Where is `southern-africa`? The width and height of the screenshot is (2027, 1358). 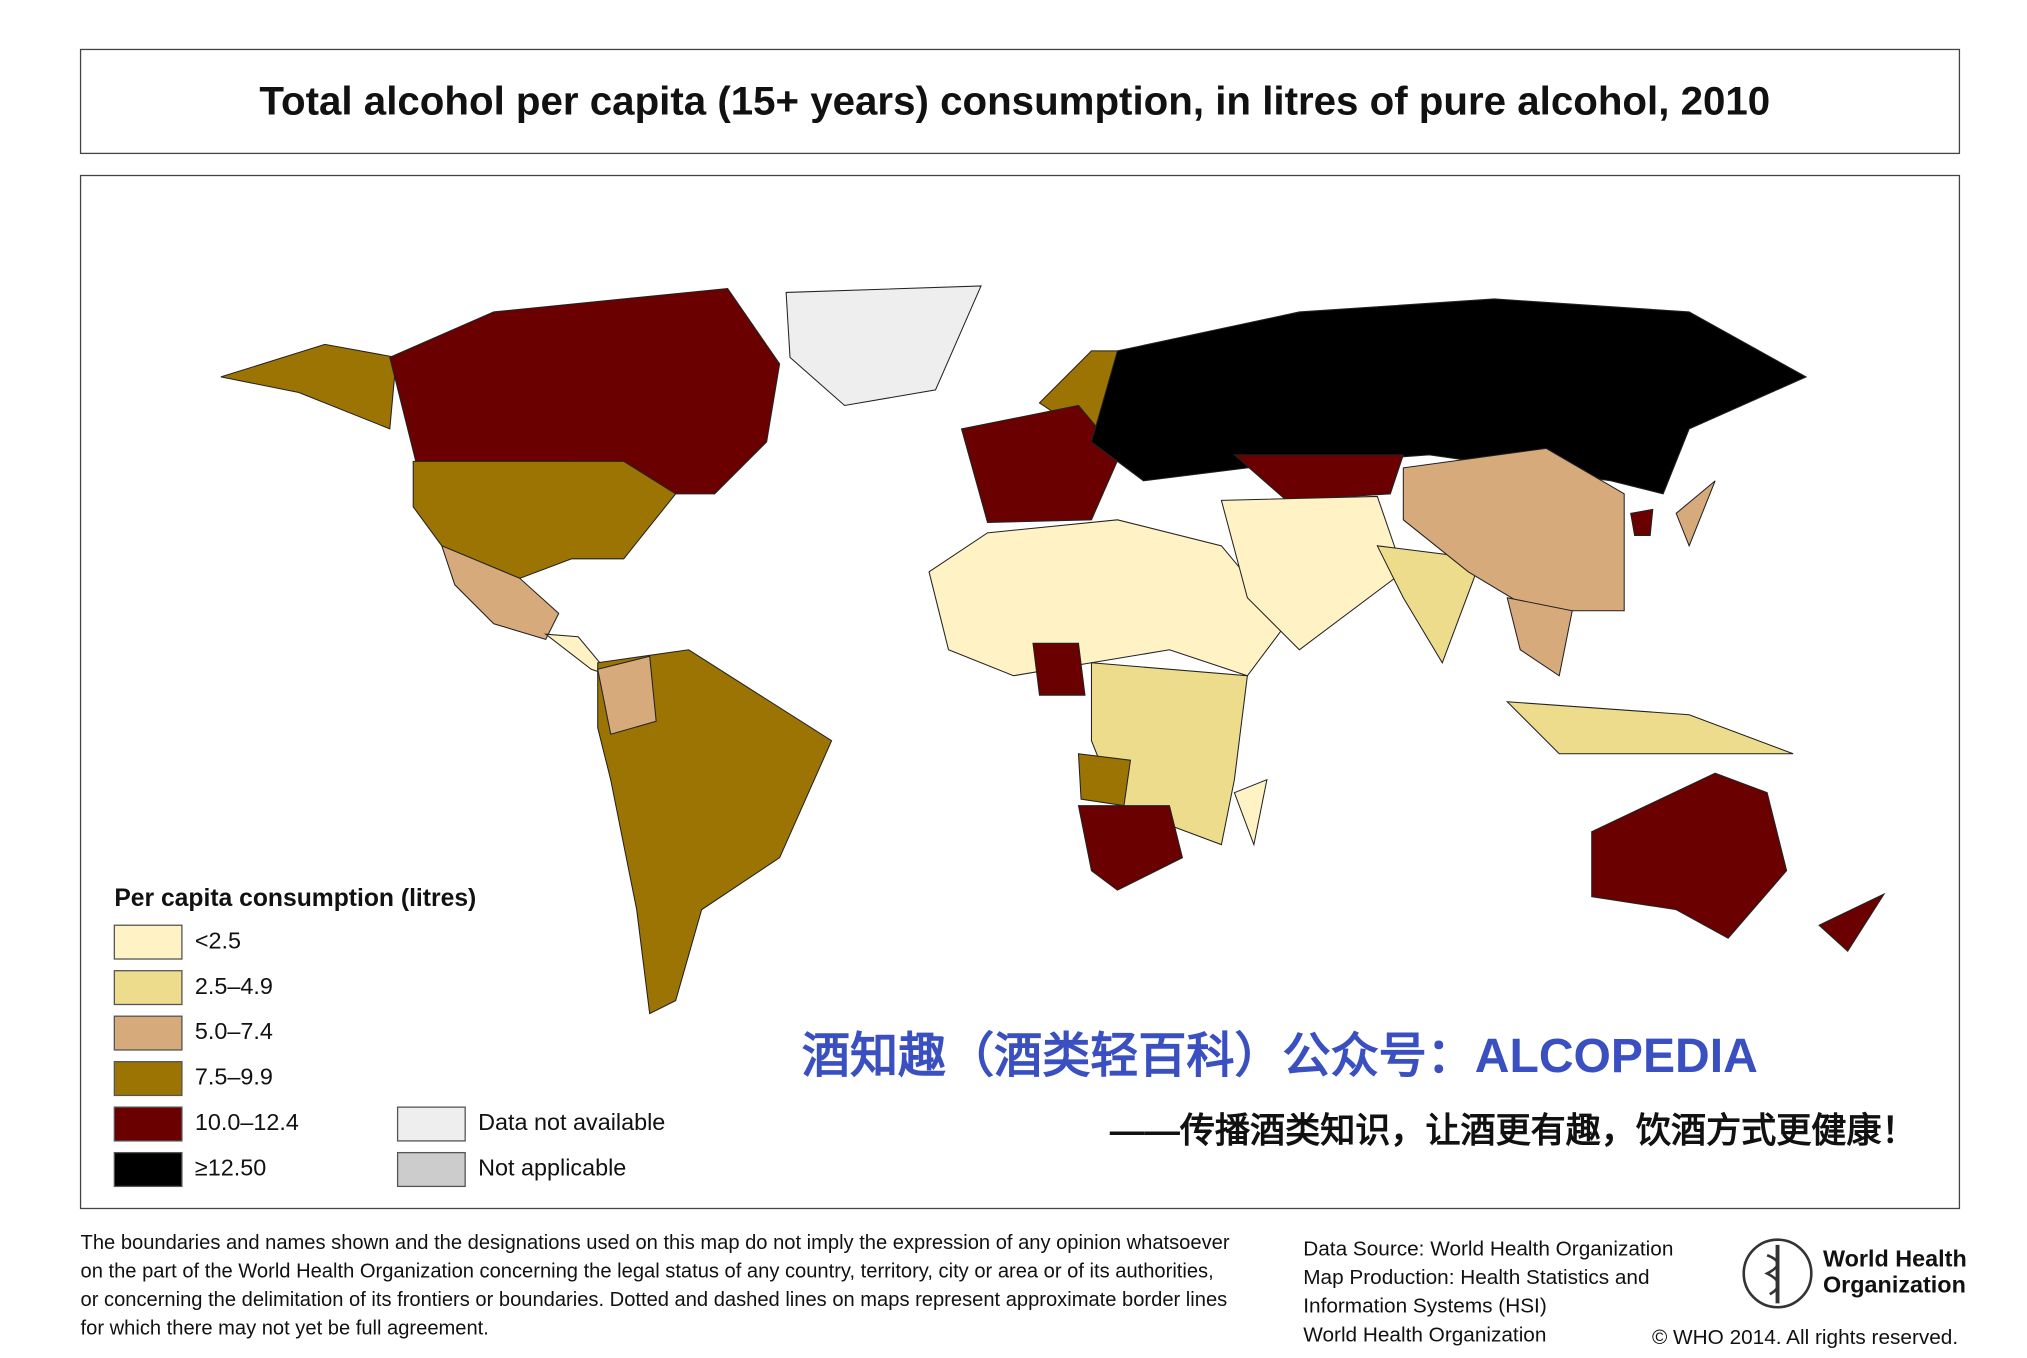
southern-africa is located at coordinates (1130, 848).